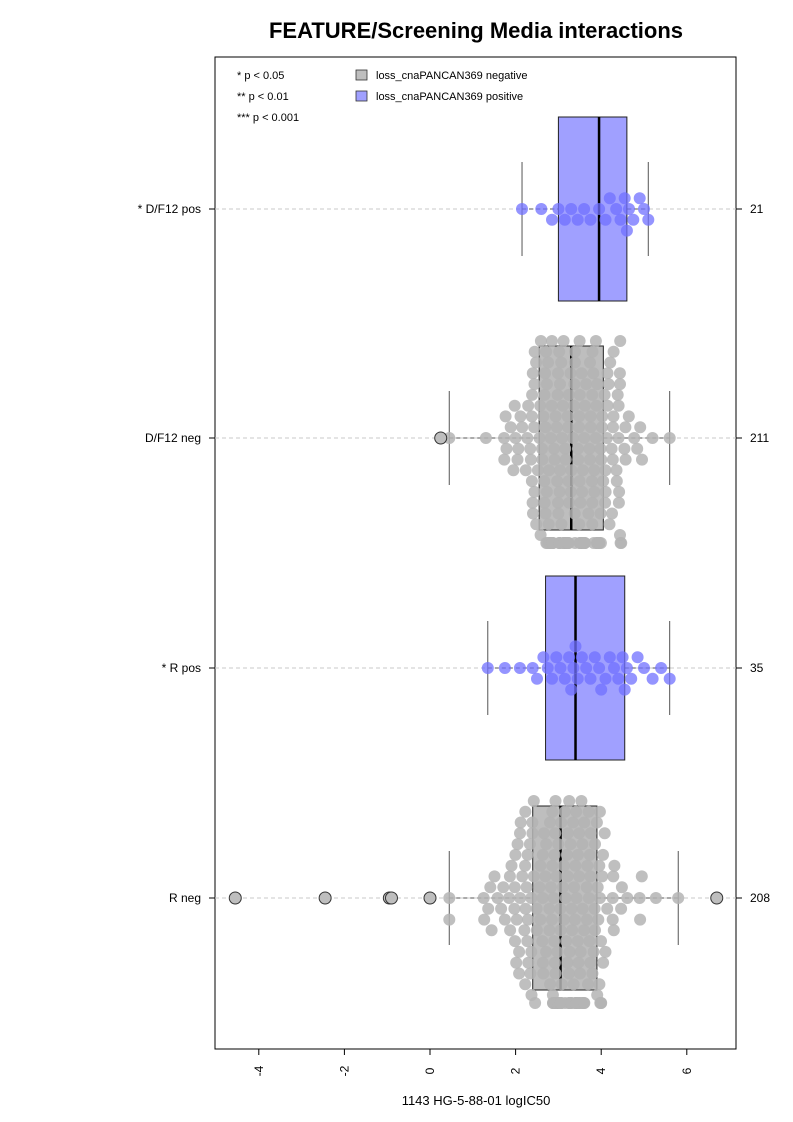 This screenshot has height=1122, width=793. What do you see at coordinates (268, 118) in the screenshot?
I see `significance-legend-2: *** p < 0.001` at bounding box center [268, 118].